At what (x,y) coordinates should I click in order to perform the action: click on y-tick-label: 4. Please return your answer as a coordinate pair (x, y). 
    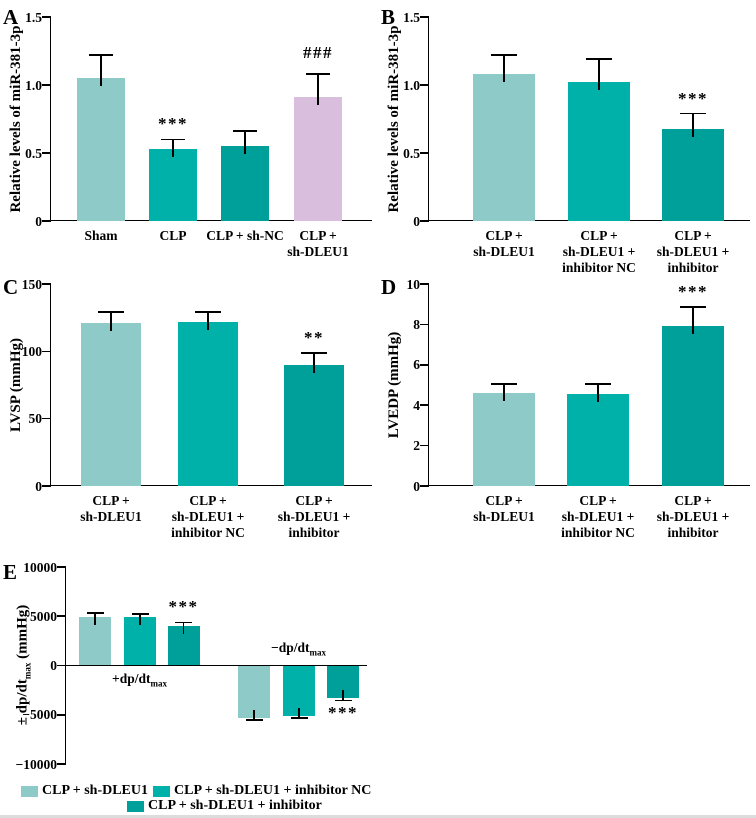
    Looking at the image, I should click on (416, 405).